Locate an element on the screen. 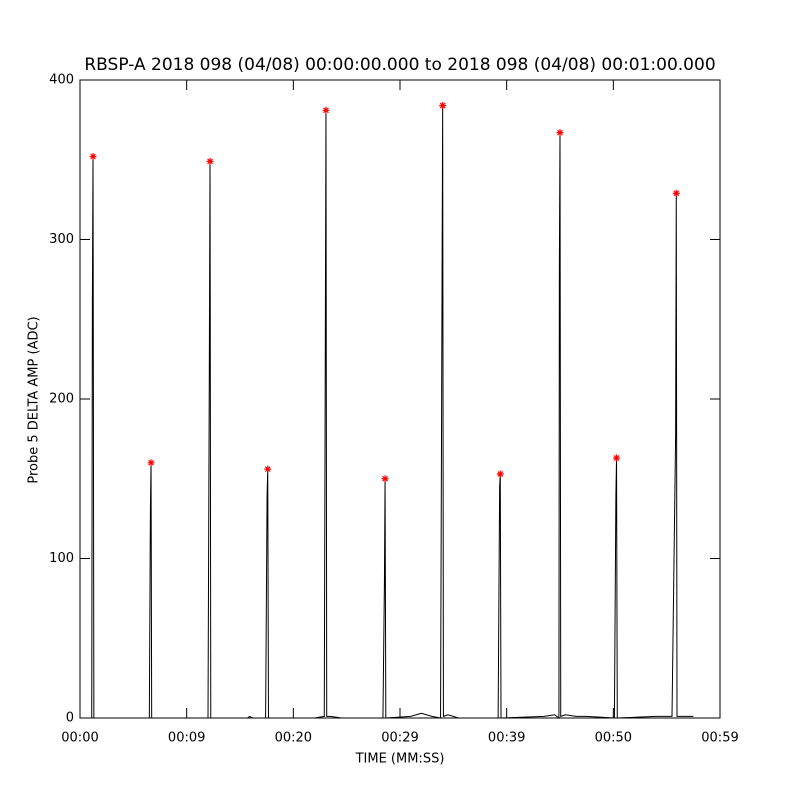 This screenshot has width=800, height=800. x-tick-label: 00:09 is located at coordinates (186, 738).